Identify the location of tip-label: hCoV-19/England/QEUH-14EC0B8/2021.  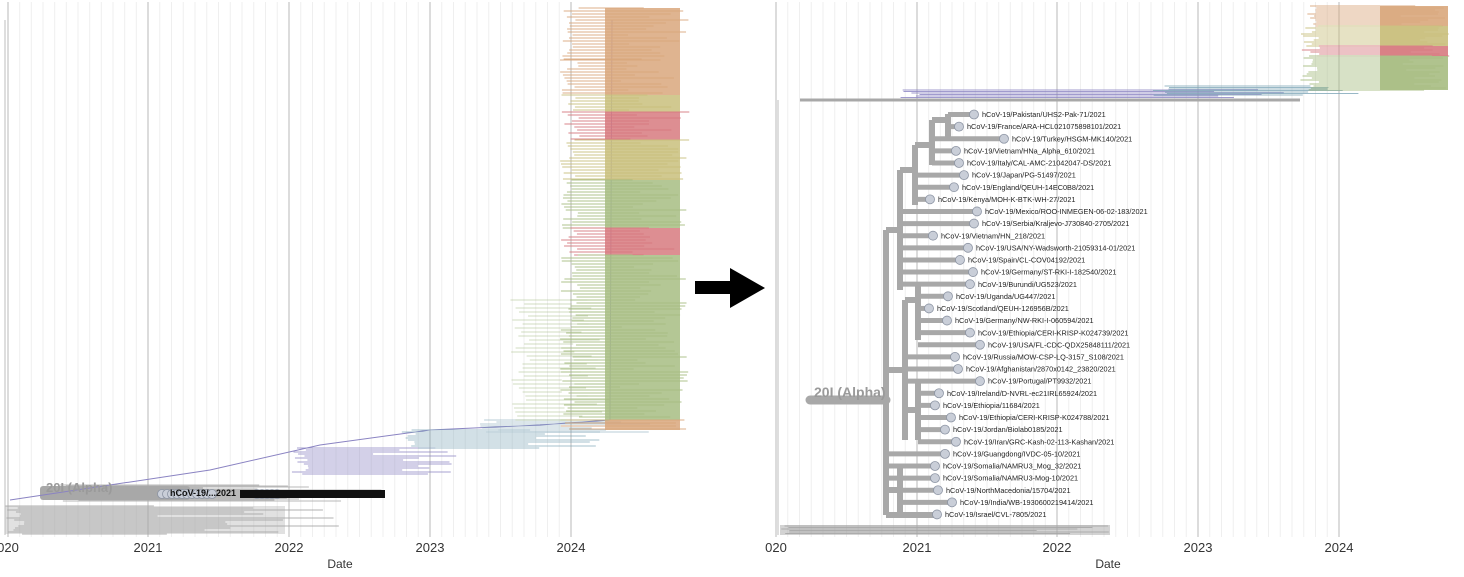
(1028, 187).